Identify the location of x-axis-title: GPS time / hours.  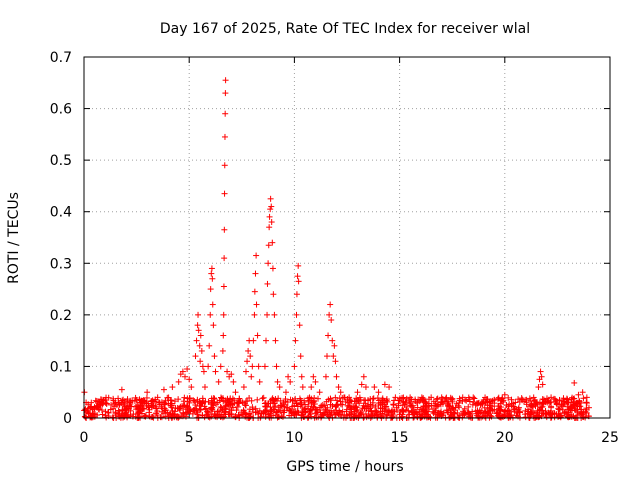
(344, 467).